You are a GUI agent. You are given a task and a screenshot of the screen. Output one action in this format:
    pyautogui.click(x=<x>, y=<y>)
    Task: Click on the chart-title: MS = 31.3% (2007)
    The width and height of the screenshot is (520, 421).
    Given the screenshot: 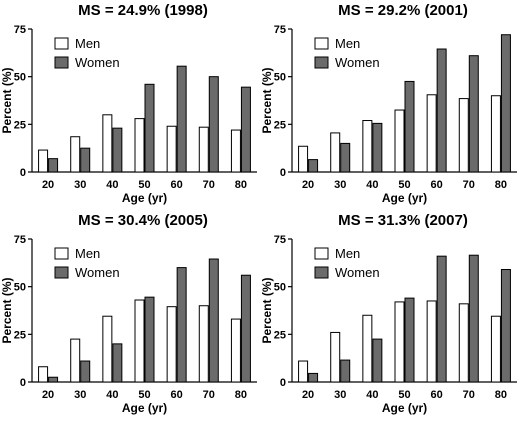 What is the action you would take?
    pyautogui.click(x=403, y=220)
    